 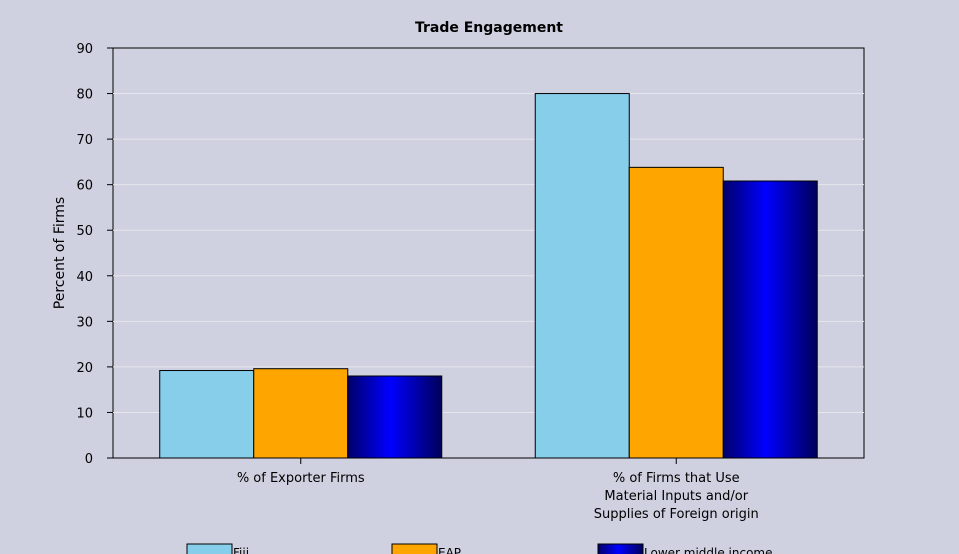 What do you see at coordinates (84, 231) in the screenshot?
I see `y-tick-label: 50` at bounding box center [84, 231].